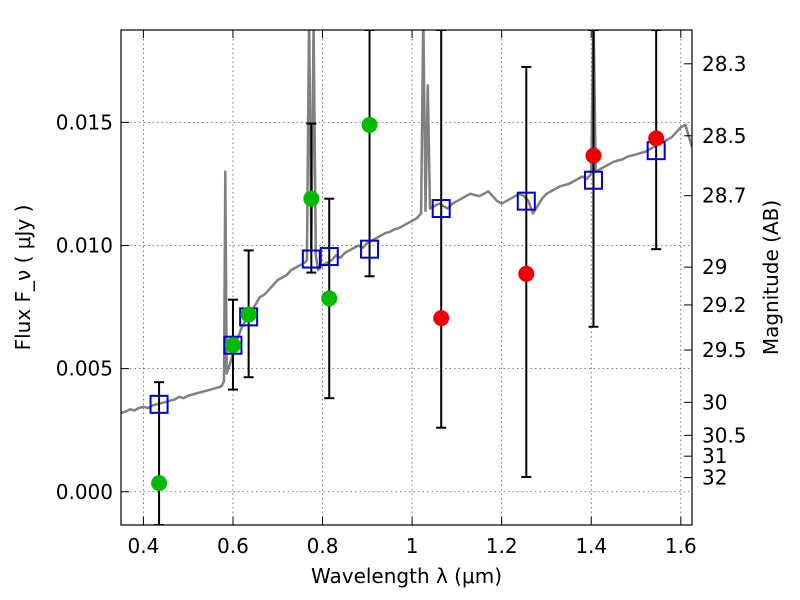 This screenshot has width=800, height=600. I want to click on mag-tick-label: 29, so click(714, 267).